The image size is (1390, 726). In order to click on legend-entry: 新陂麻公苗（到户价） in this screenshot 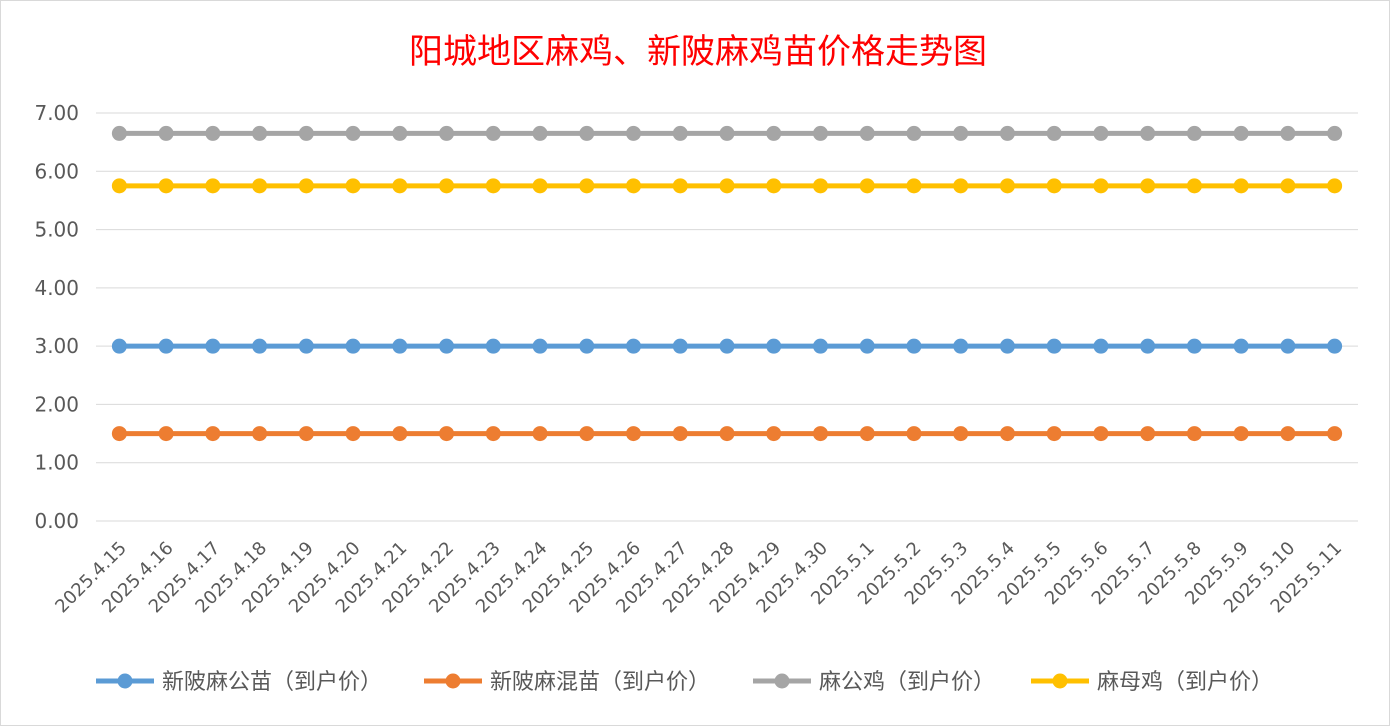, I will do `click(239, 682)`.